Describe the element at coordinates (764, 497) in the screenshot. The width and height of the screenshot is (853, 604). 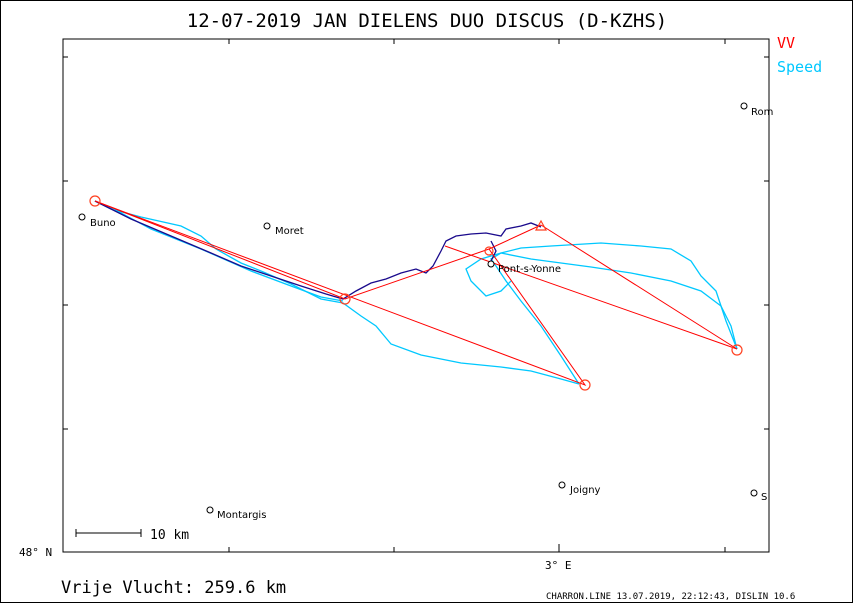
I see `town-s: S` at that location.